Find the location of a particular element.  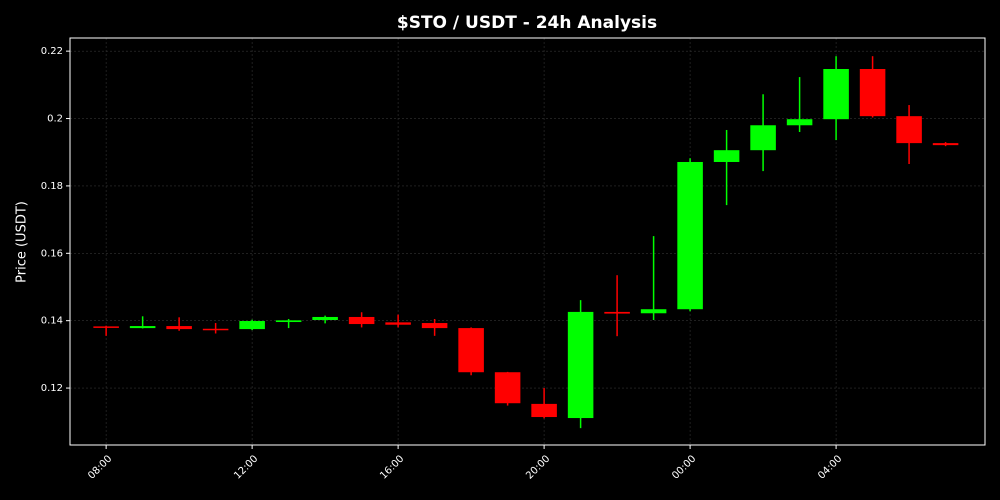

y-tick-label: 0.16 is located at coordinates (52, 253).